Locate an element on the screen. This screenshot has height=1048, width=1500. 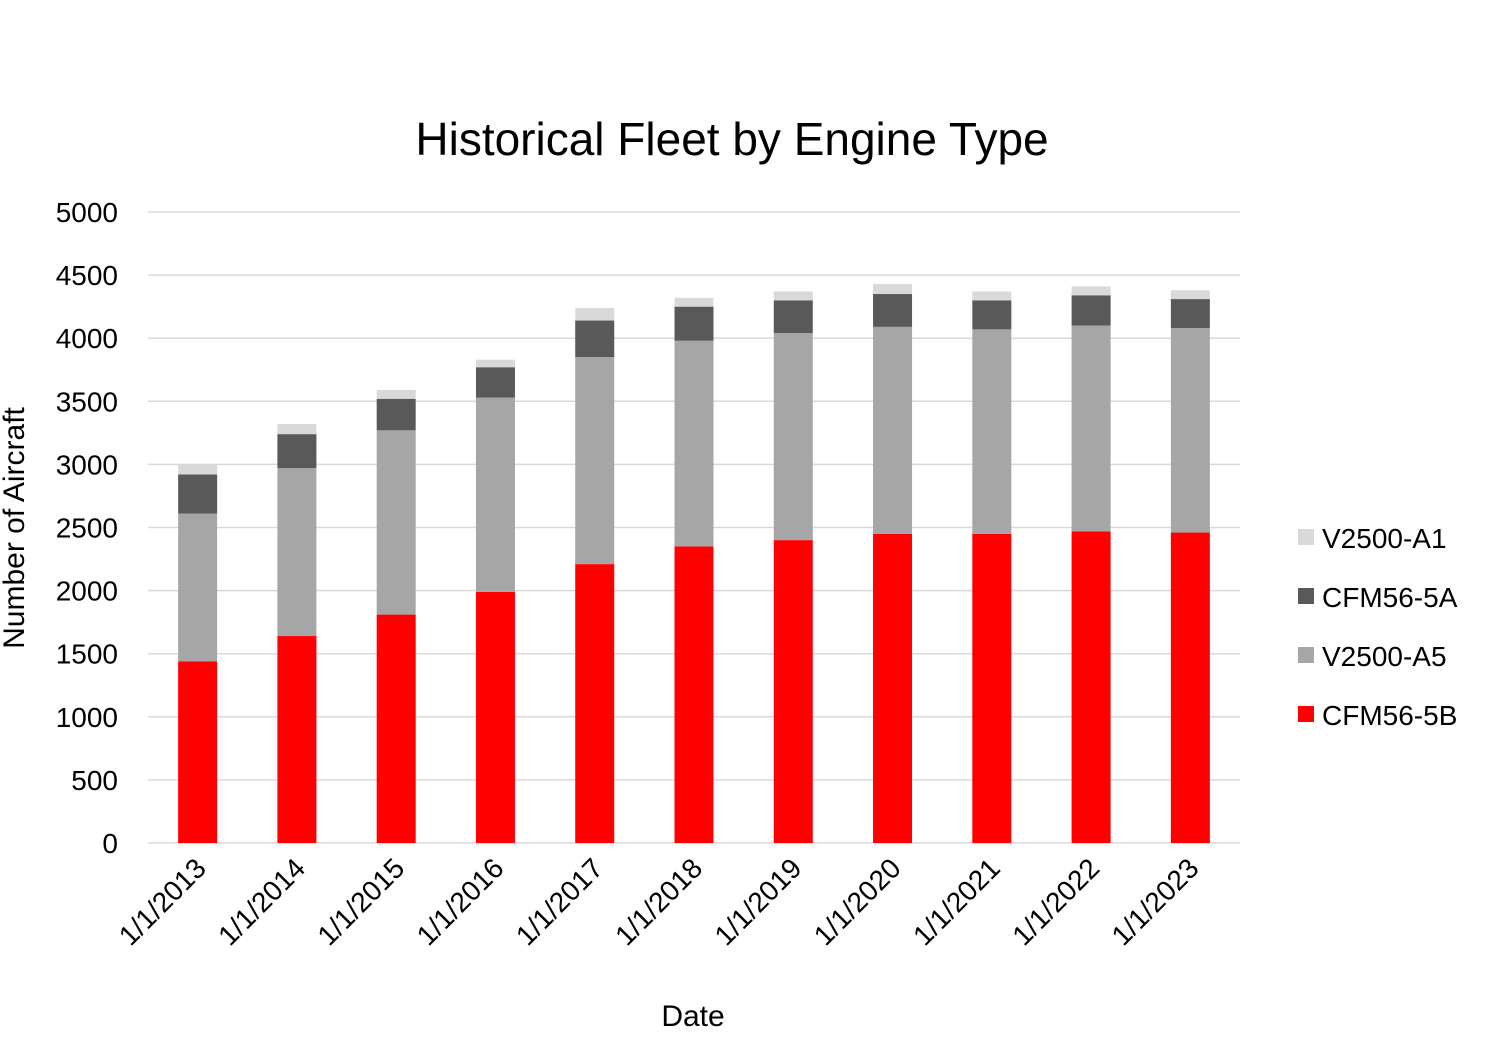
bar-v2500-a5-1-1-2023 is located at coordinates (1190, 430).